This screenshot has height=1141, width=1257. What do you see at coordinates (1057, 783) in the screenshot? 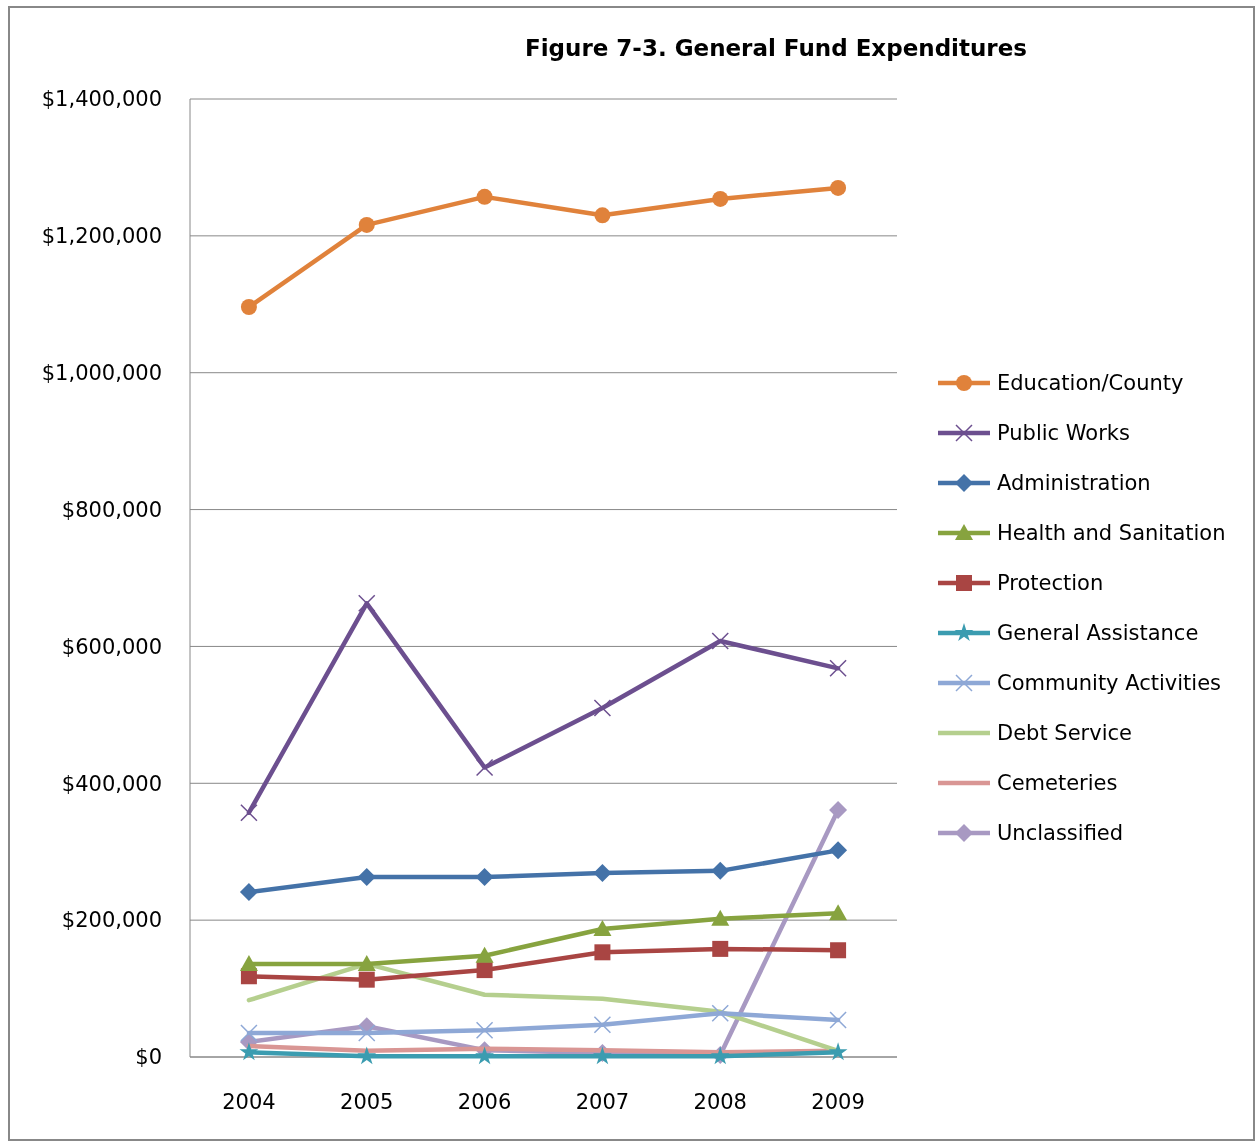
I see `legend-label: Cemeteries` at bounding box center [1057, 783].